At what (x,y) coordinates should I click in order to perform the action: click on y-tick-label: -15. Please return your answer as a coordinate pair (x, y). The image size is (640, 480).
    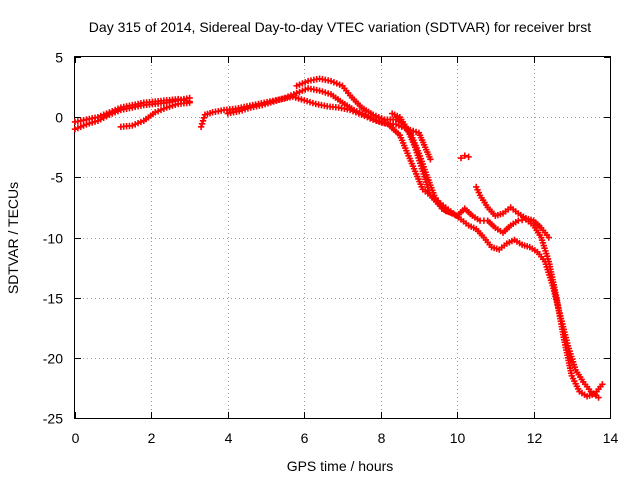
    Looking at the image, I should click on (53, 299).